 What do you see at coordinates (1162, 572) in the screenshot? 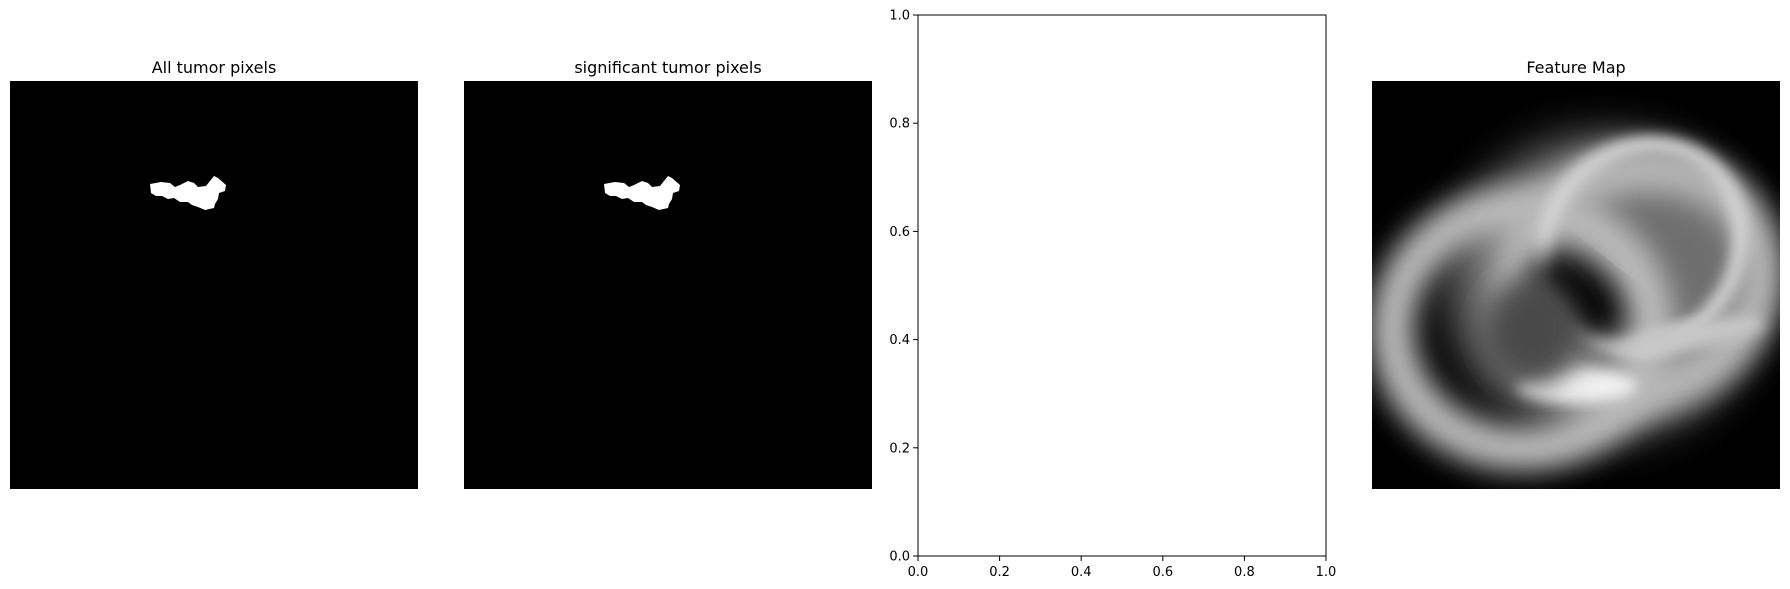
I see `x-tick-label: 0.6` at bounding box center [1162, 572].